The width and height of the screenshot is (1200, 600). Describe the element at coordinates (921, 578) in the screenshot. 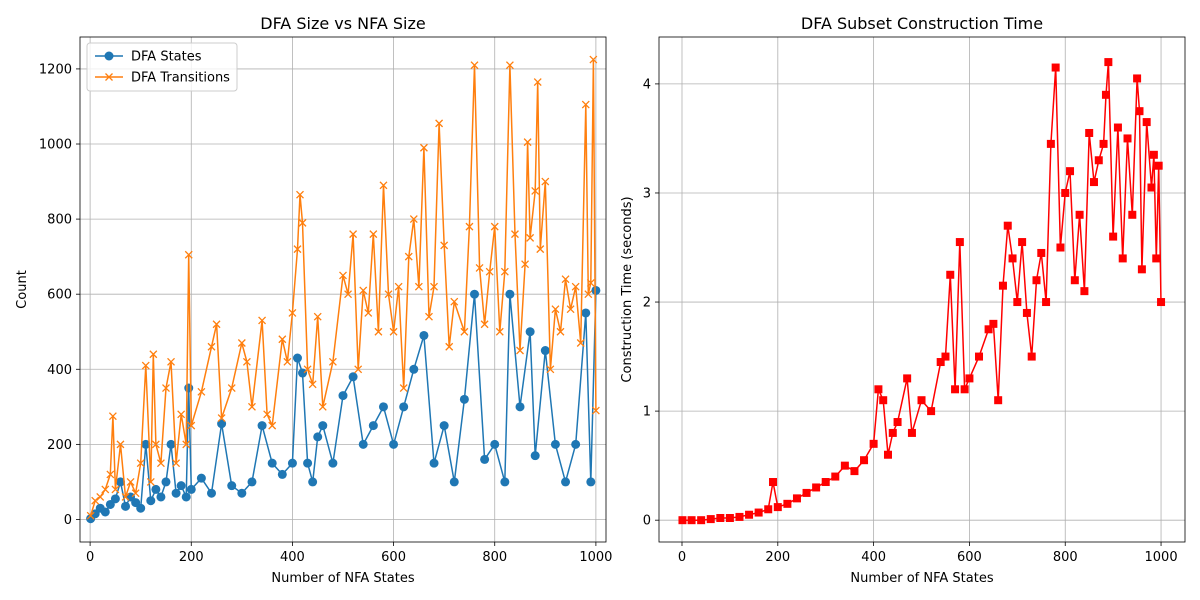

I see `x-axis-label: Number of NFA States` at that location.